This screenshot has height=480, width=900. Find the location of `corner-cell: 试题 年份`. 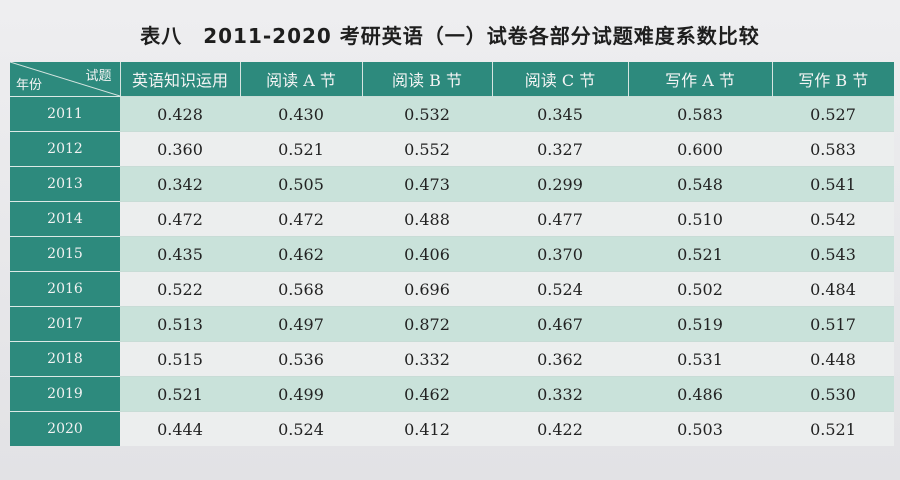

corner-cell: 试题 年份 is located at coordinates (65, 79).